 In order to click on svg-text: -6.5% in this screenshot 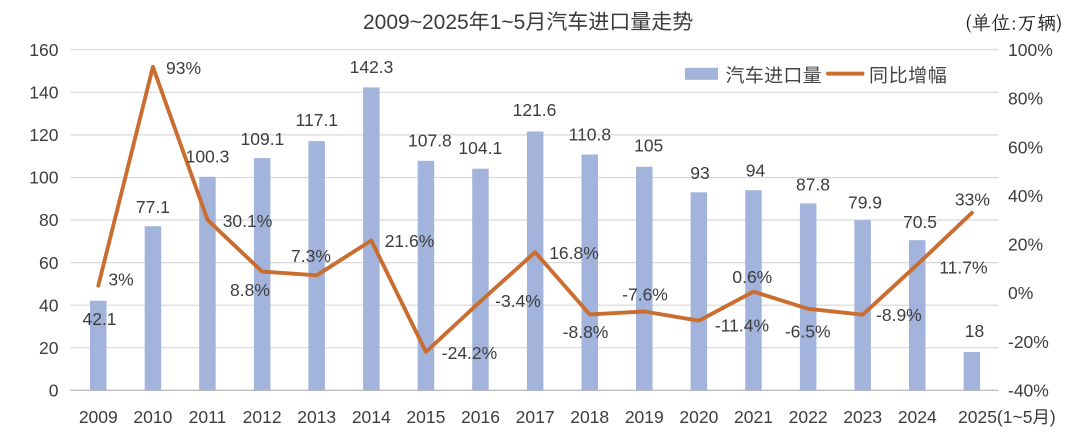, I will do `click(808, 331)`.